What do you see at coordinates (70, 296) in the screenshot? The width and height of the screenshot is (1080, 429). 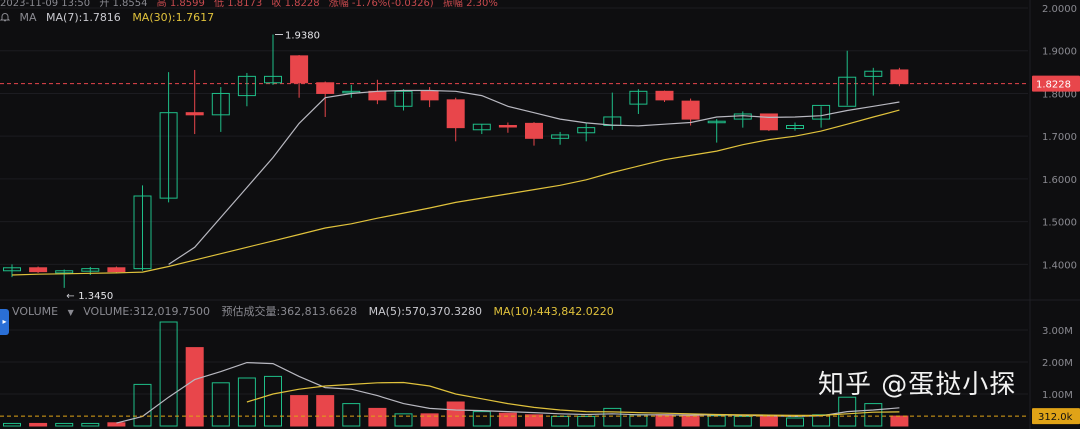 I see `low-marker: ←` at bounding box center [70, 296].